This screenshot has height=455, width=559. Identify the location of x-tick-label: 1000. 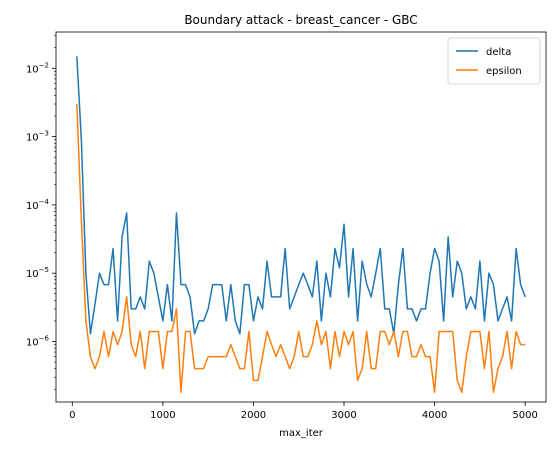
(162, 415).